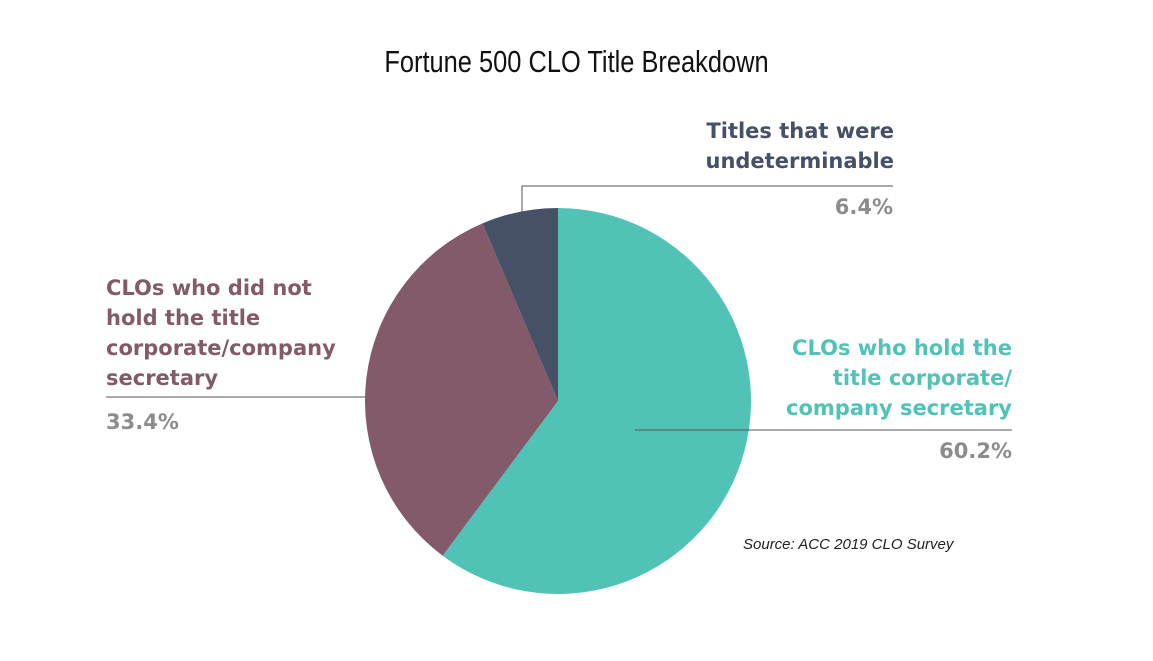  What do you see at coordinates (863, 207) in the screenshot?
I see `value-undeterminable: 6.4%` at bounding box center [863, 207].